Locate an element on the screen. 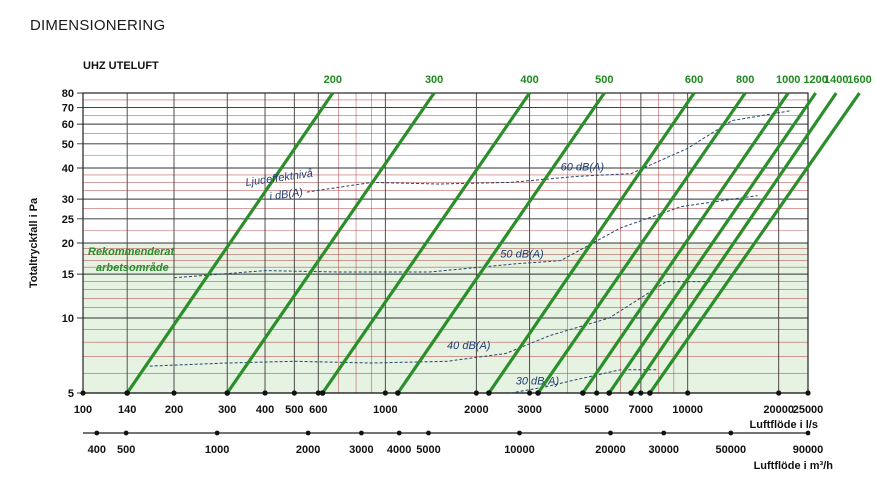 This screenshot has width=877, height=486. x-tick-label: 5000 is located at coordinates (596, 410).